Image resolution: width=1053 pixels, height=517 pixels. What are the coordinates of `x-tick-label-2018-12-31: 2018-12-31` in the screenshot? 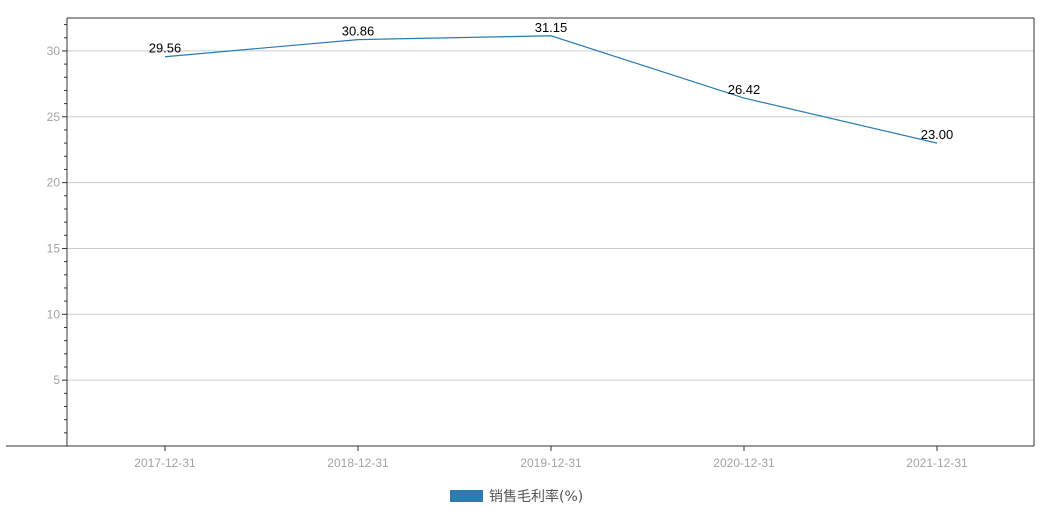 It's located at (358, 463).